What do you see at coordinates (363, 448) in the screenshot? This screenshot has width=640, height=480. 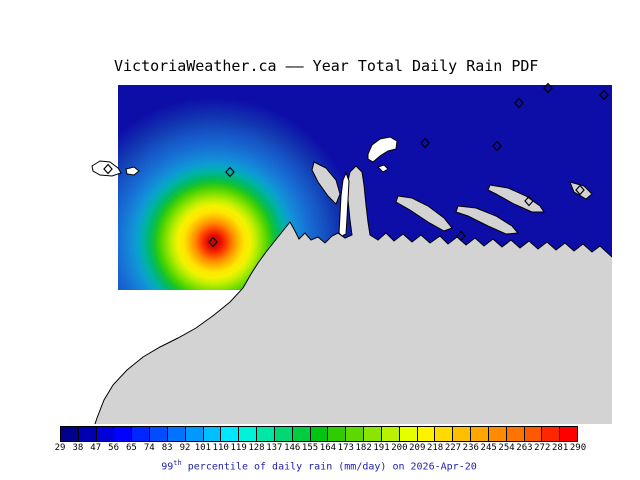 I see `colorbar-tick: 182` at bounding box center [363, 448].